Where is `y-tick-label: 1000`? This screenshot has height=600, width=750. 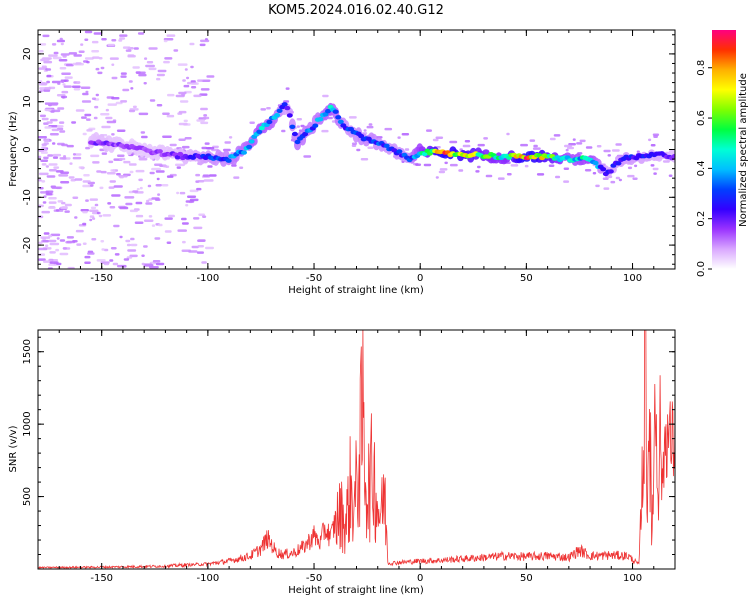
y-tick-label: 1000 is located at coordinates (27, 423).